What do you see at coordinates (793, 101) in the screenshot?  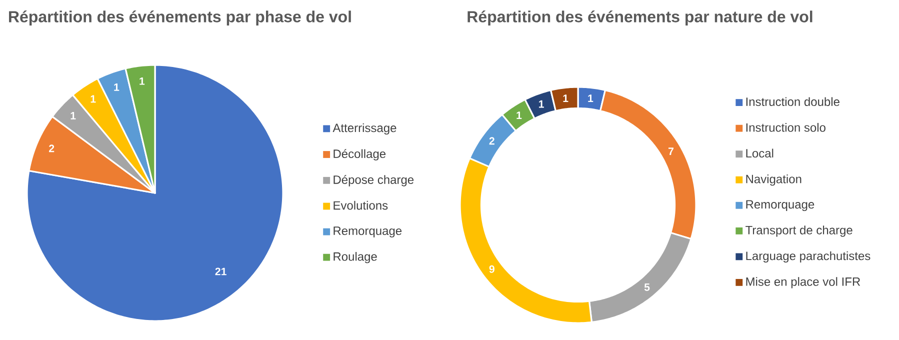 I see `legend-label: Instruction double` at bounding box center [793, 101].